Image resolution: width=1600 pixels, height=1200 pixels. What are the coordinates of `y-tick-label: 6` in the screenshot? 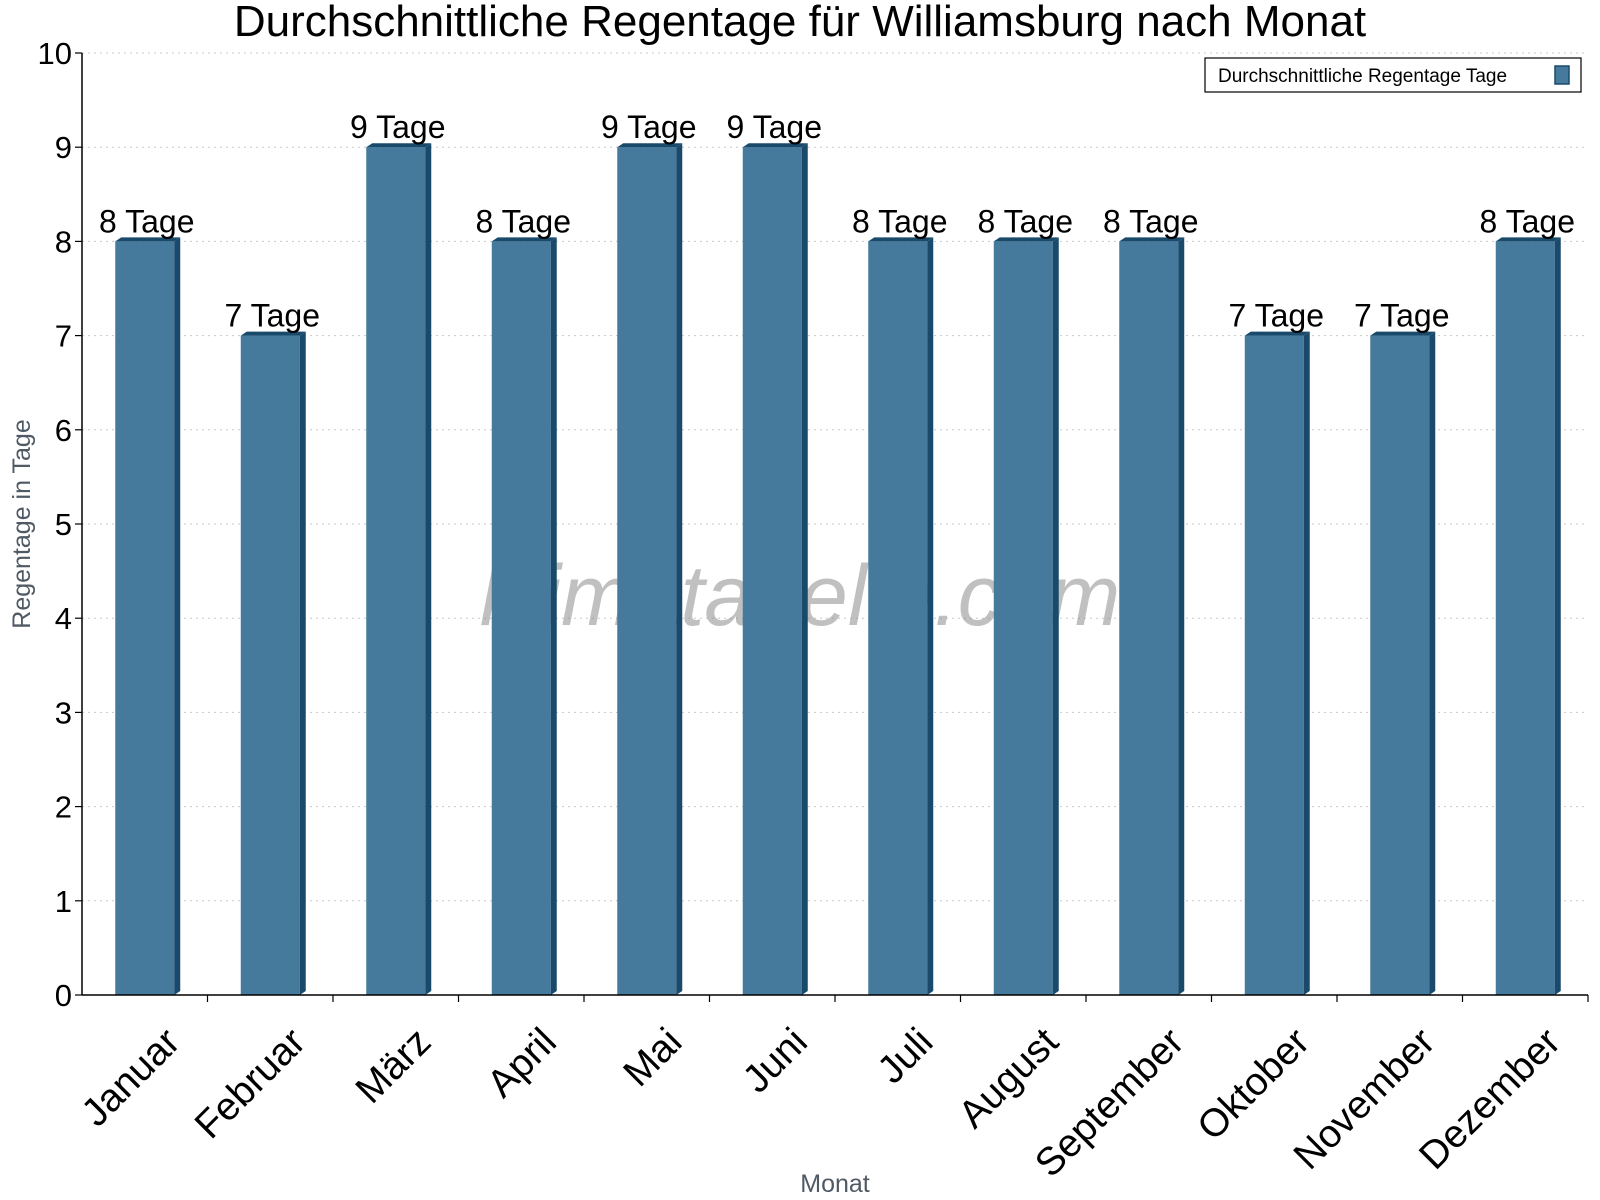 It's located at (63, 430).